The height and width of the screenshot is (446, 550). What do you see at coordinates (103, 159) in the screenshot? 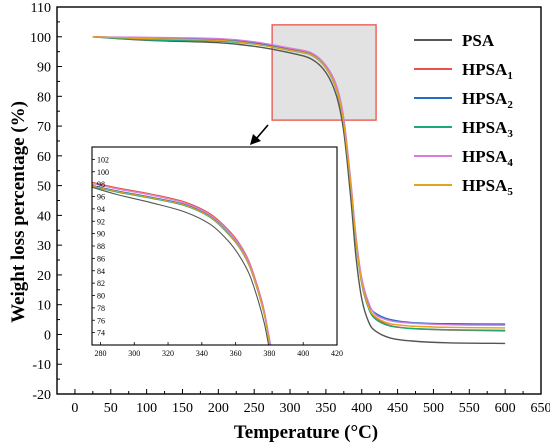
I see `inset-y-tick-label: 102` at bounding box center [103, 159].